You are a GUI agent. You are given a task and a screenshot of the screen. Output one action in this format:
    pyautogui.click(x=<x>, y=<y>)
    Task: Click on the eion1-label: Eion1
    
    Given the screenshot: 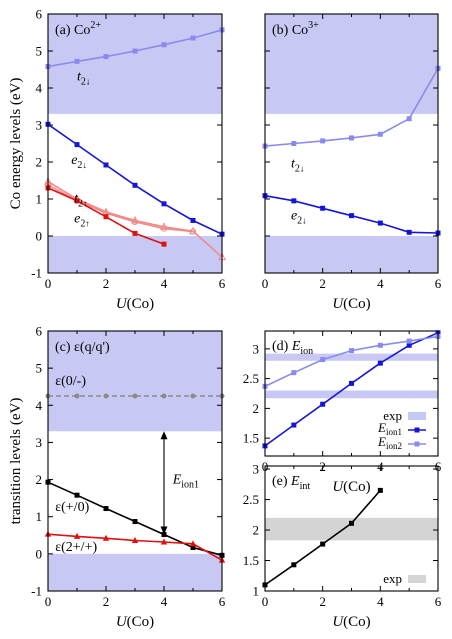 What is the action you would take?
    pyautogui.click(x=185, y=481)
    